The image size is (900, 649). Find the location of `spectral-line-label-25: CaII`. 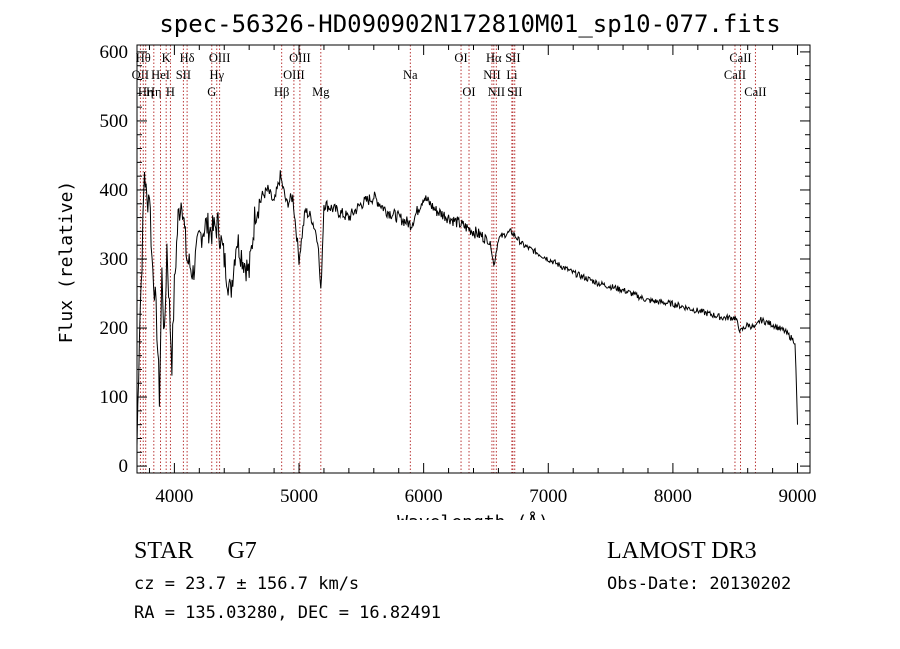

spectral-line-label-25: CaII is located at coordinates (735, 75).